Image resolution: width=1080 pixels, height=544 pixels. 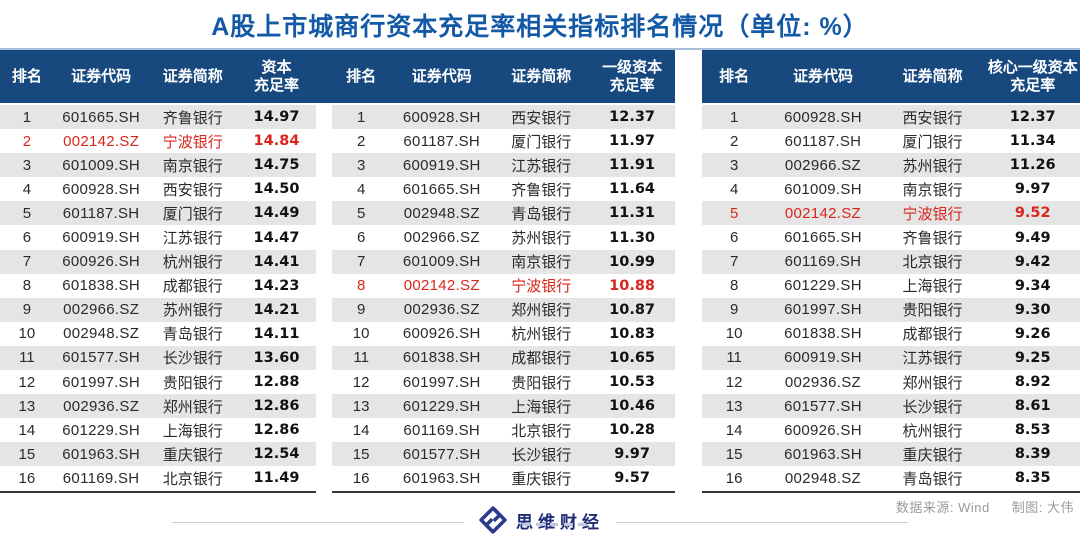 I want to click on rank-cell: 10, so click(x=27, y=334).